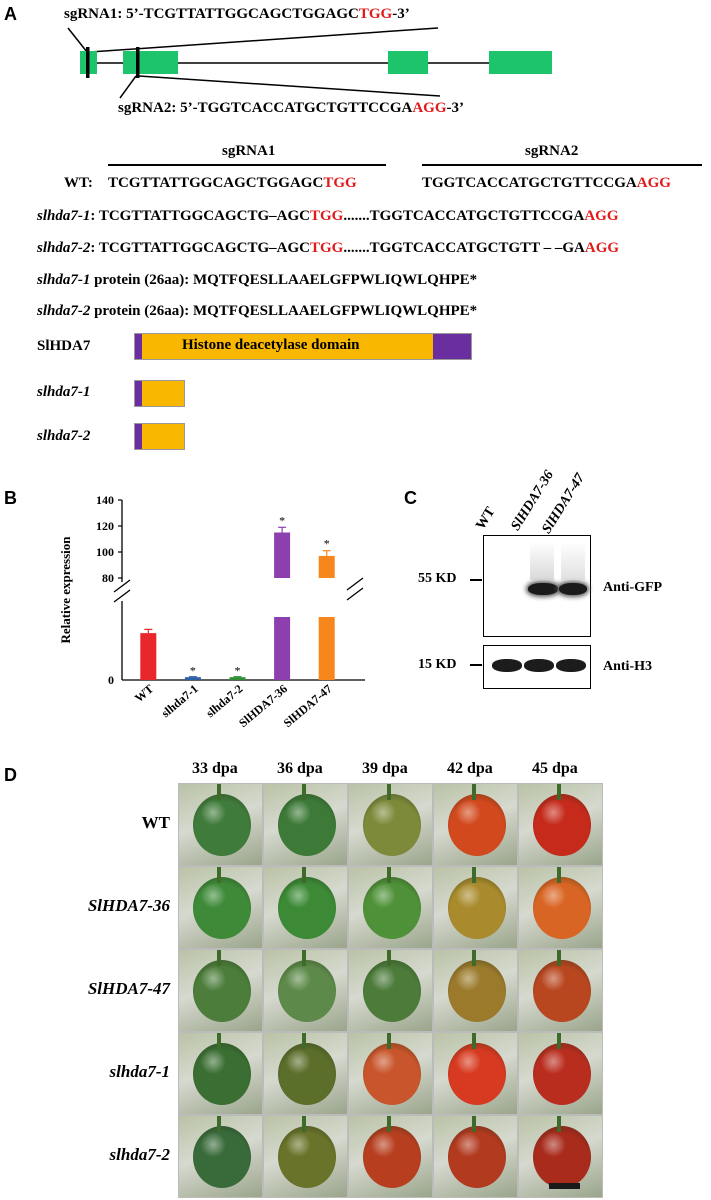 This screenshot has width=711, height=1200. What do you see at coordinates (232, 183) in the screenshot?
I see `alignment-row-wt-seq: TCGTTATTGGCAGCTGGAGCTGG` at bounding box center [232, 183].